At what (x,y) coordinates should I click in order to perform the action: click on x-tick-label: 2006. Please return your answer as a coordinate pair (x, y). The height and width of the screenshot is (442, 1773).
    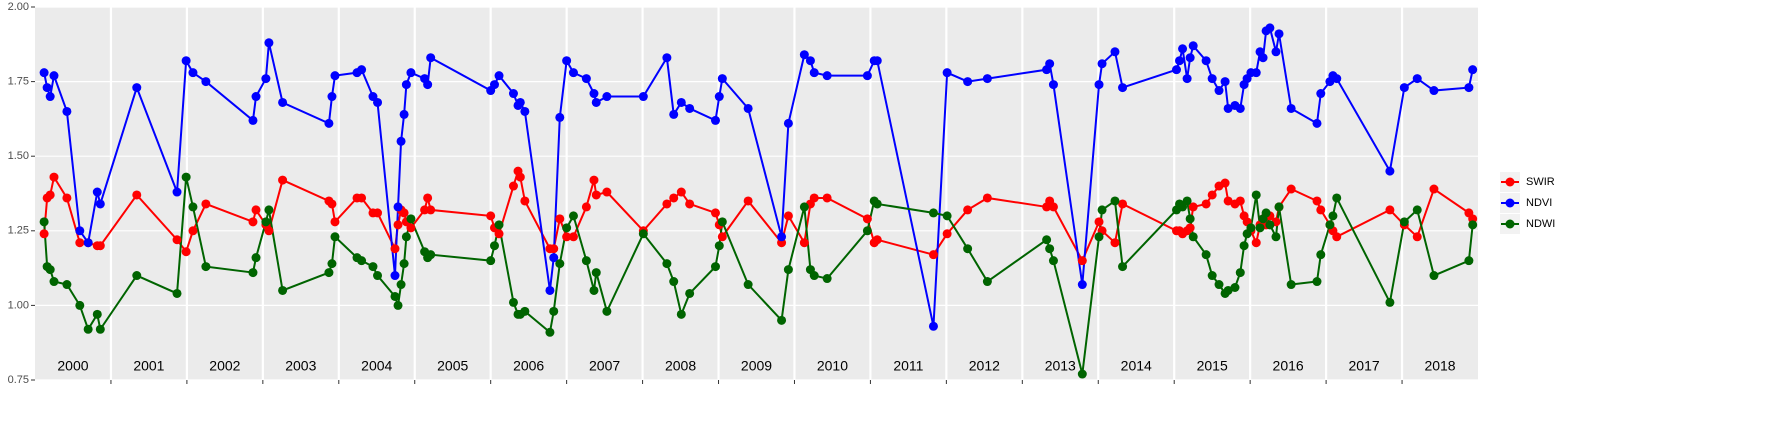
    Looking at the image, I should click on (528, 366).